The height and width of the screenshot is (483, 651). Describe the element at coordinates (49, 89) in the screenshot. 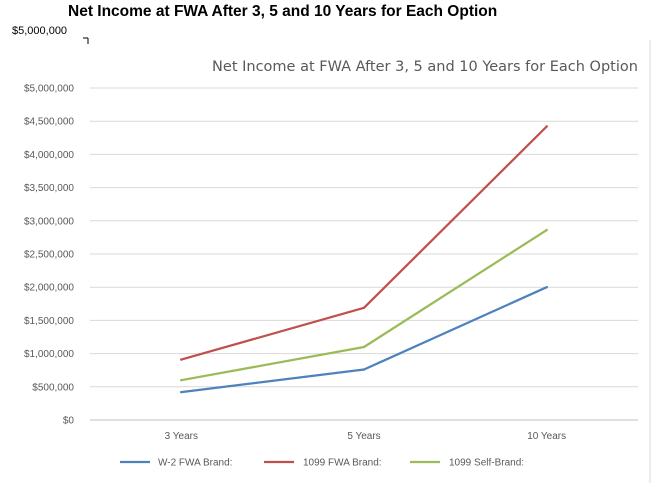

I see `y-tick-label: $5,000,000` at that location.